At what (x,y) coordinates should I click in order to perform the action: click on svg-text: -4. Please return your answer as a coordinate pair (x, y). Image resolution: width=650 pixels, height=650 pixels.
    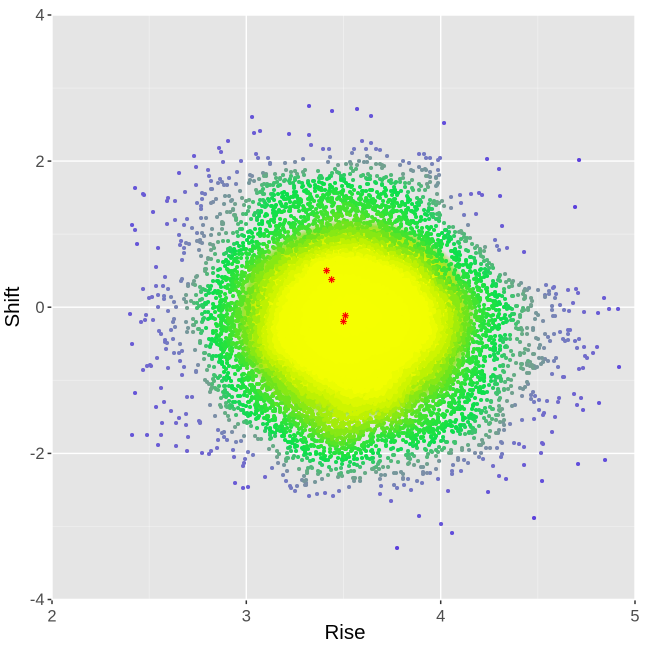
    Looking at the image, I should click on (37, 600).